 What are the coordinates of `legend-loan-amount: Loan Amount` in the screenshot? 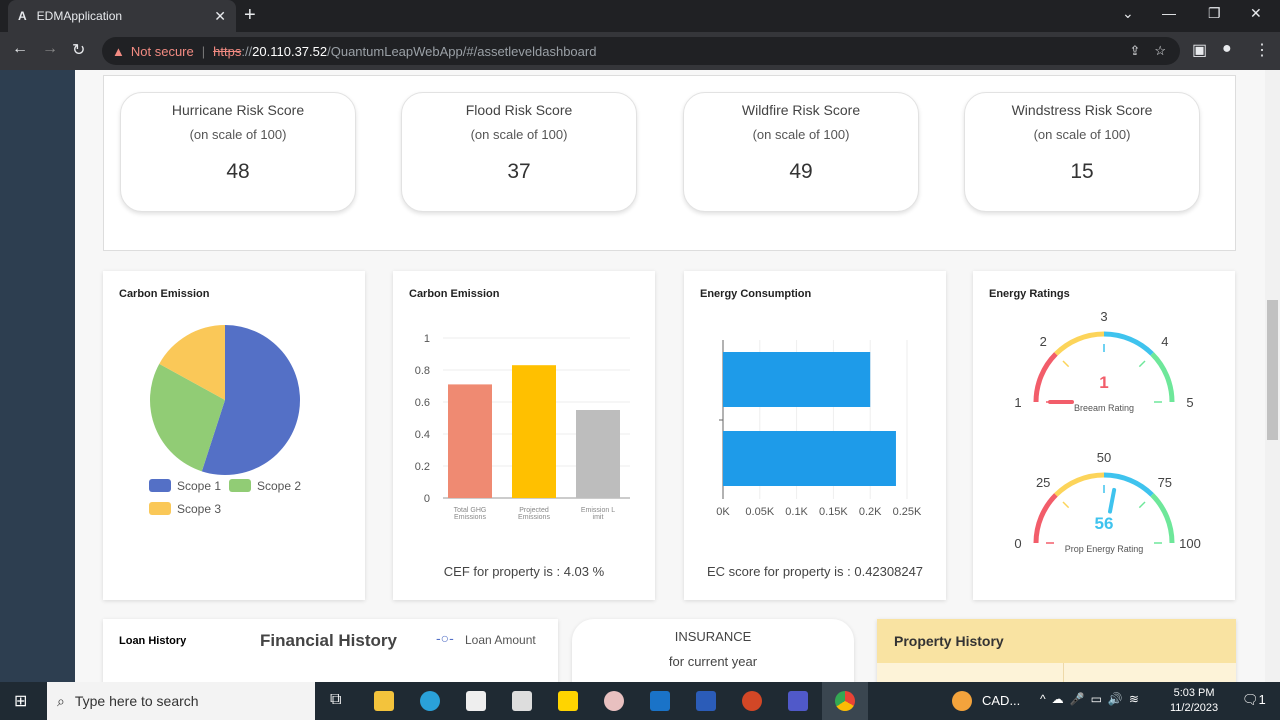 It's located at (500, 640).